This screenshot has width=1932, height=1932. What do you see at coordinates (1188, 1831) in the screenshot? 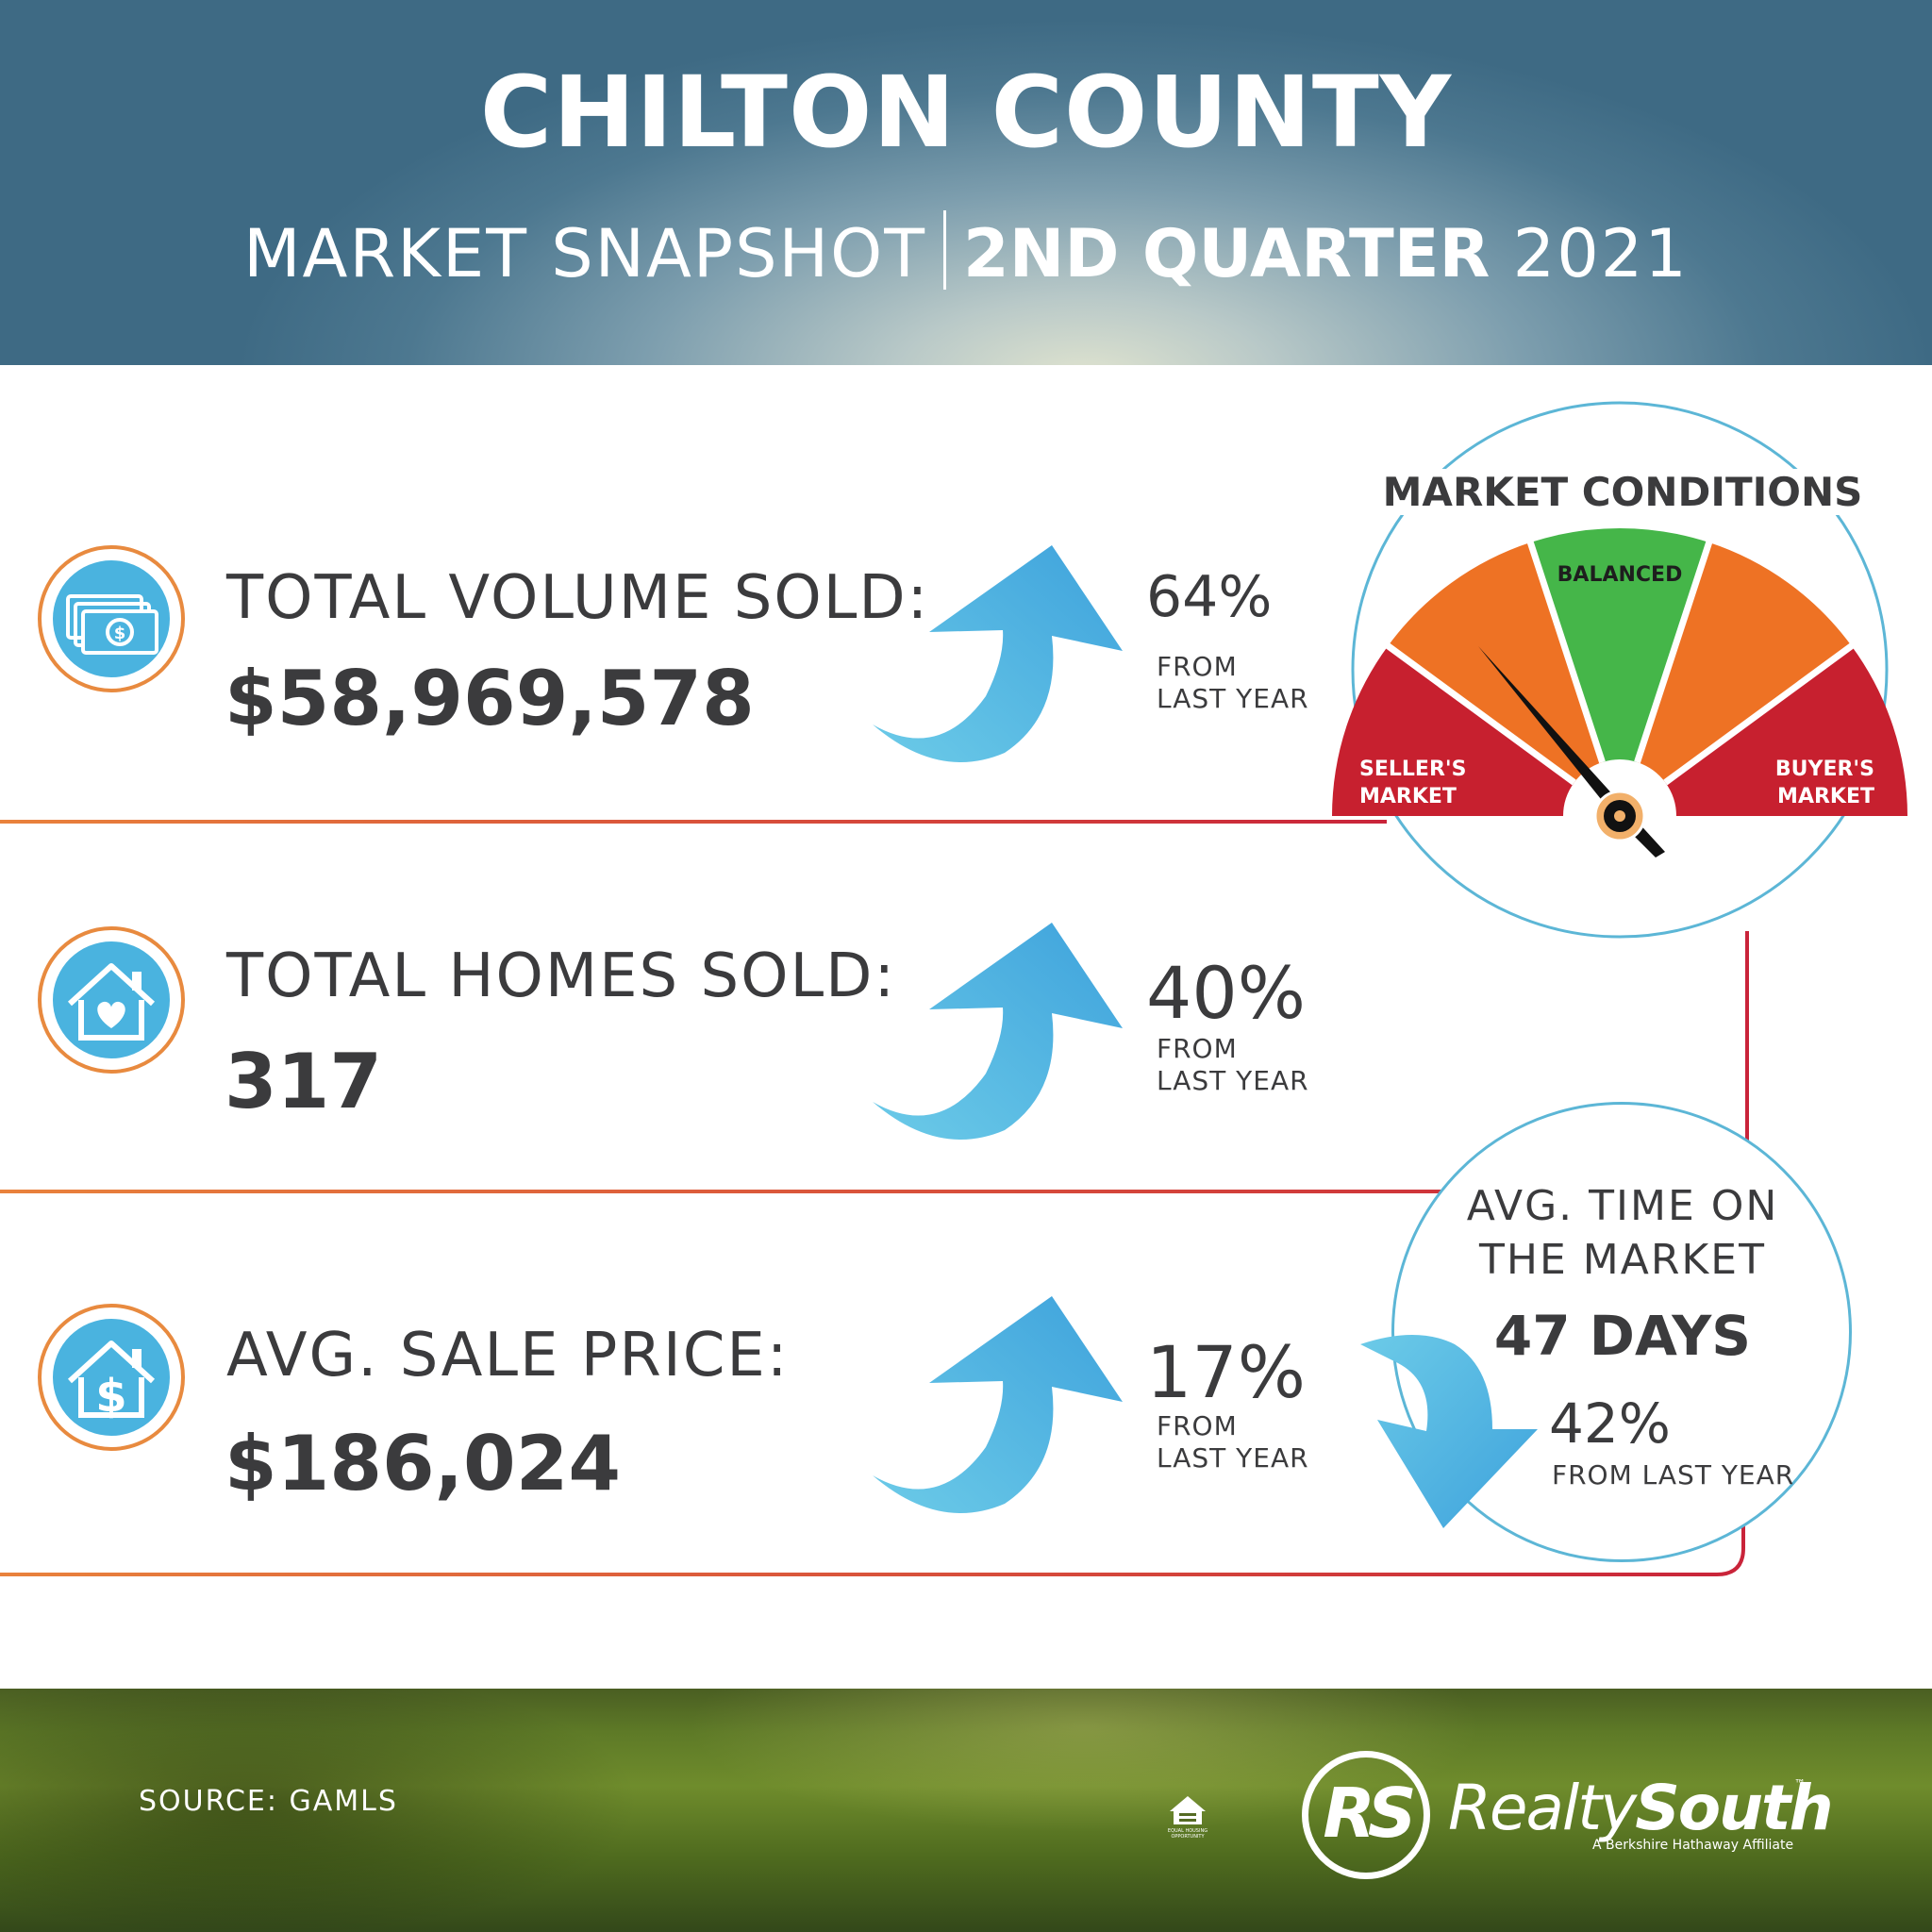
I see `svg-text: EQUAL HOUSING` at bounding box center [1188, 1831].